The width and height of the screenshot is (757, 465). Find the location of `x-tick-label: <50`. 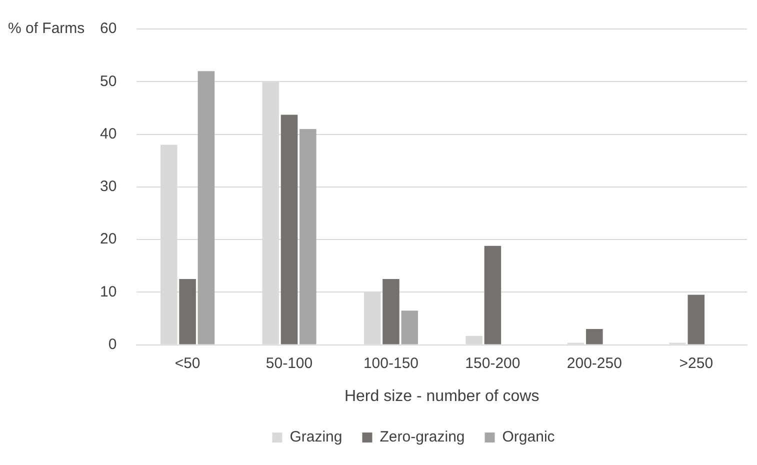

x-tick-label: <50 is located at coordinates (187, 363).